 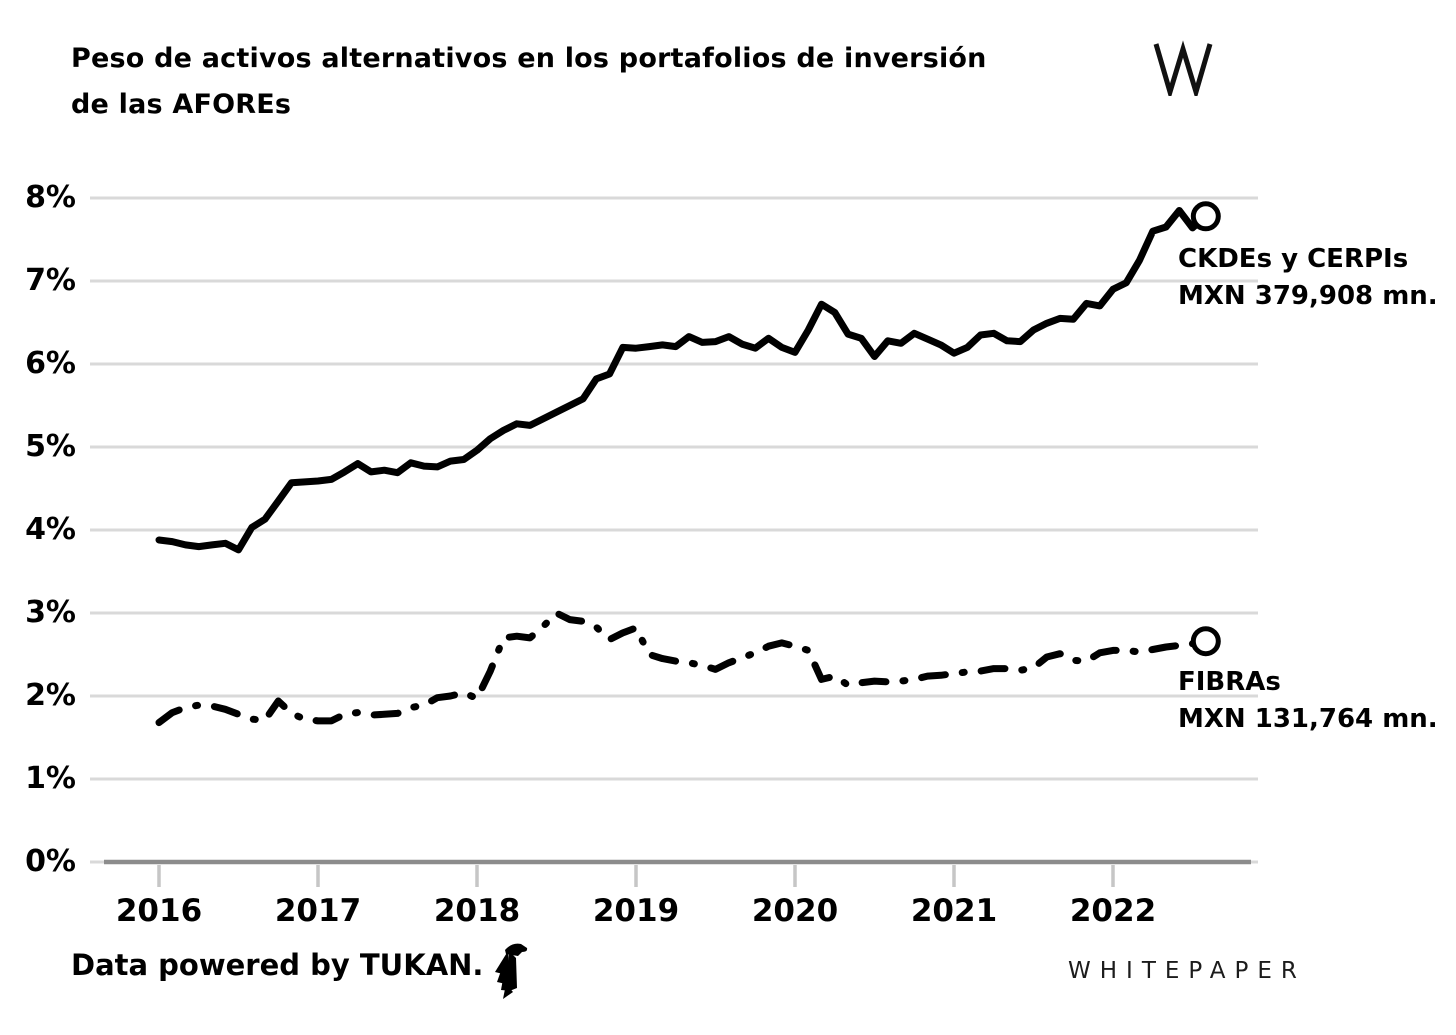 I want to click on toucan-icon, so click(x=511, y=973).